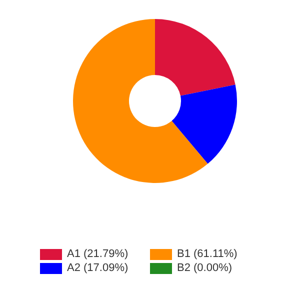 Image resolution: width=300 pixels, height=300 pixels. Describe the element at coordinates (97, 268) in the screenshot. I see `legend-label: A2 (17.09%)` at that location.